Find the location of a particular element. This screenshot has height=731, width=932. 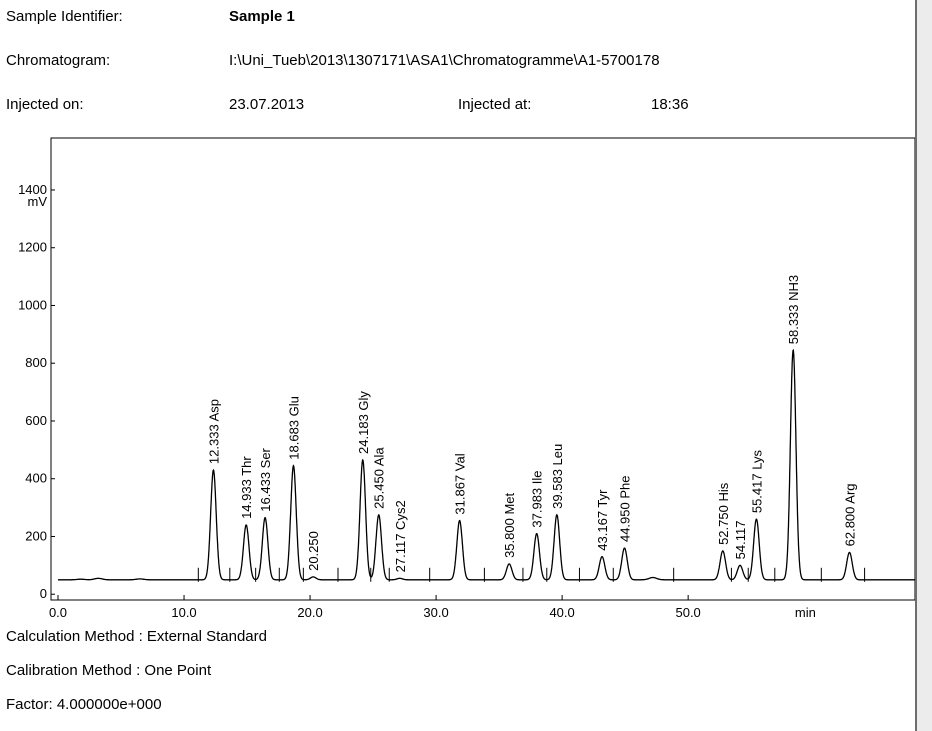

peak-label: 20.250 is located at coordinates (313, 551).